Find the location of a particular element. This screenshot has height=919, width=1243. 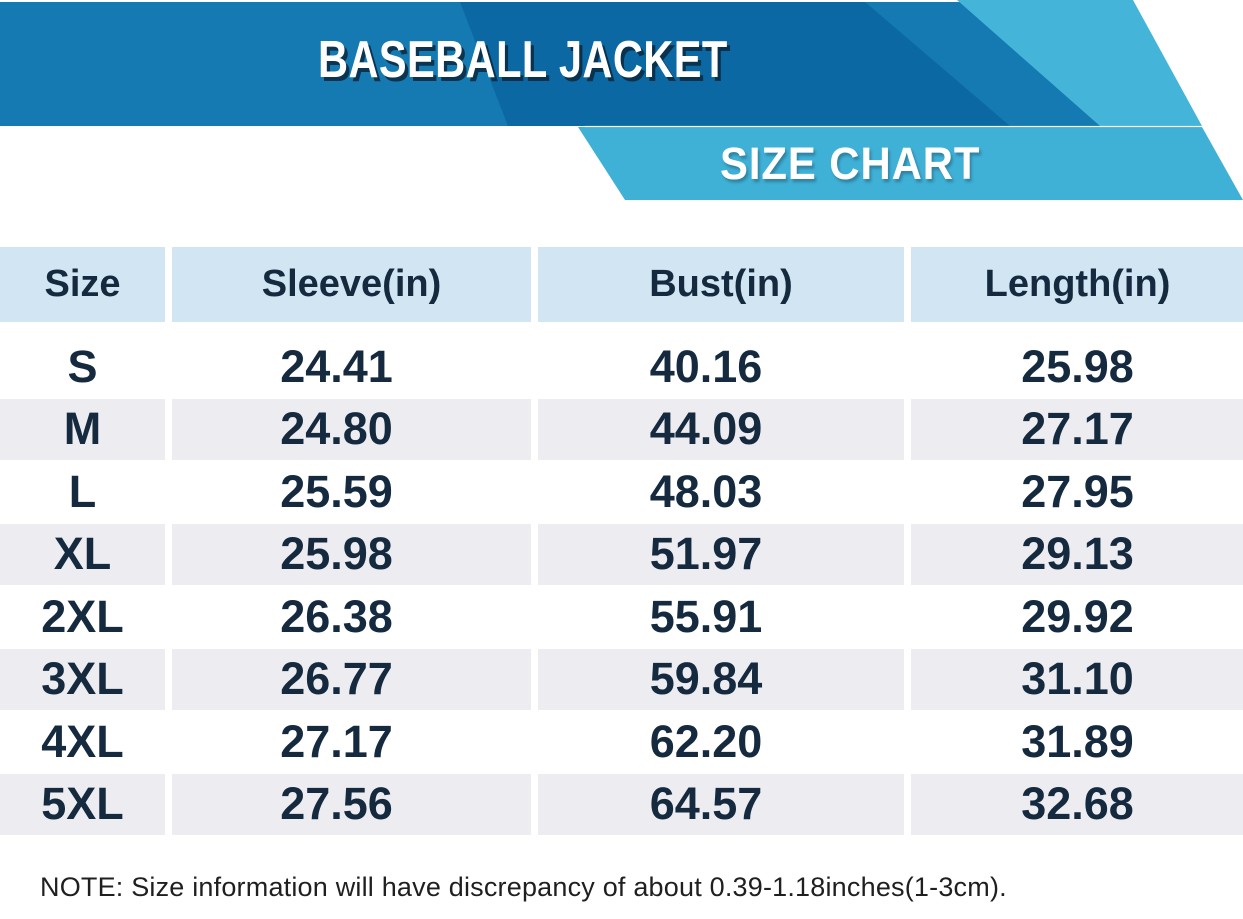

length-cell: 29.92 is located at coordinates (1077, 617).